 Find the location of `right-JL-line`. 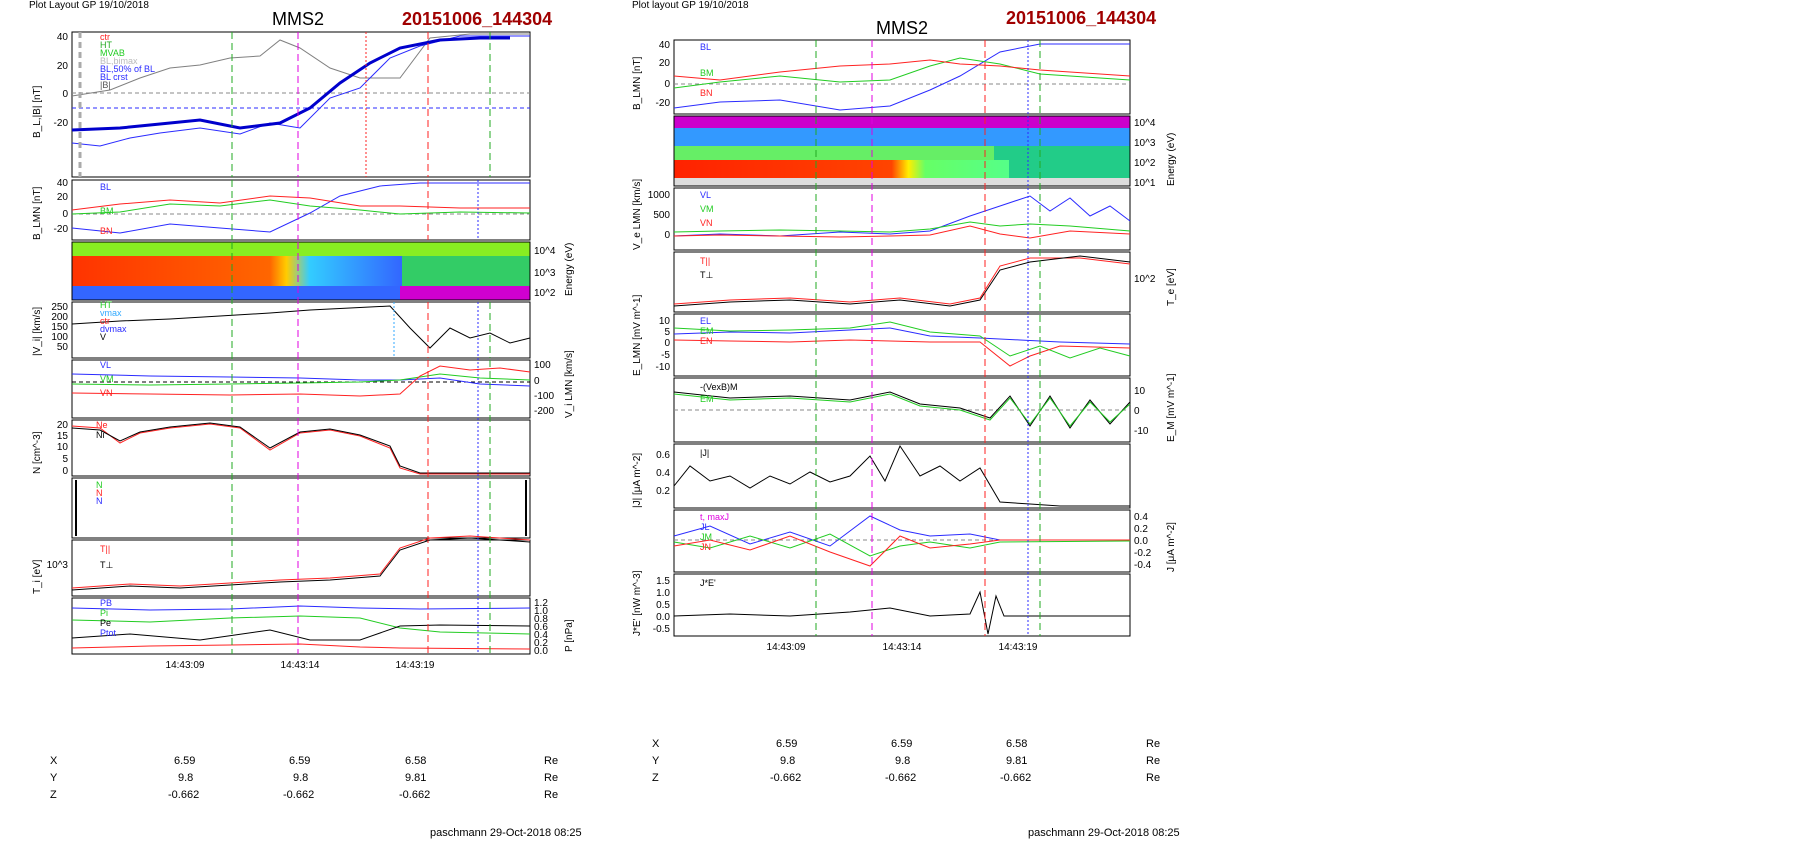

right-JL-line is located at coordinates (901, 531).